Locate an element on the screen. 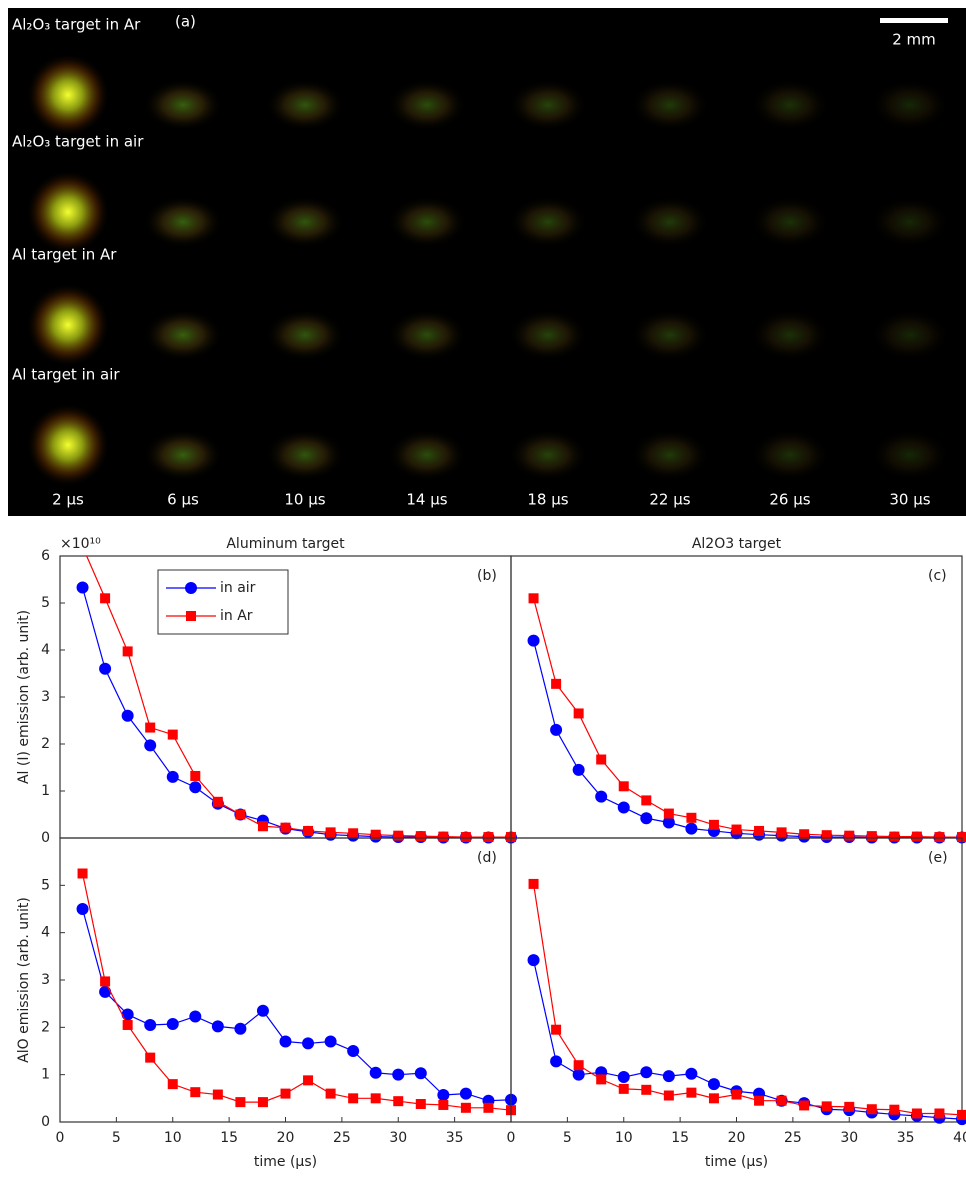 This screenshot has height=1180, width=966. x-tick-label: 25 is located at coordinates (793, 1138).